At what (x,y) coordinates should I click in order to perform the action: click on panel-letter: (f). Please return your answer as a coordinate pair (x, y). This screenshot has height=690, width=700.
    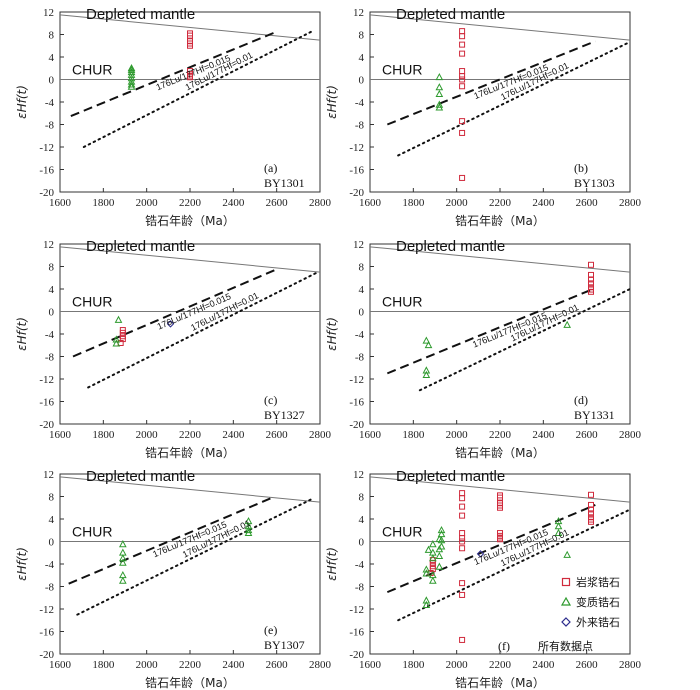
    Looking at the image, I should click on (504, 646).